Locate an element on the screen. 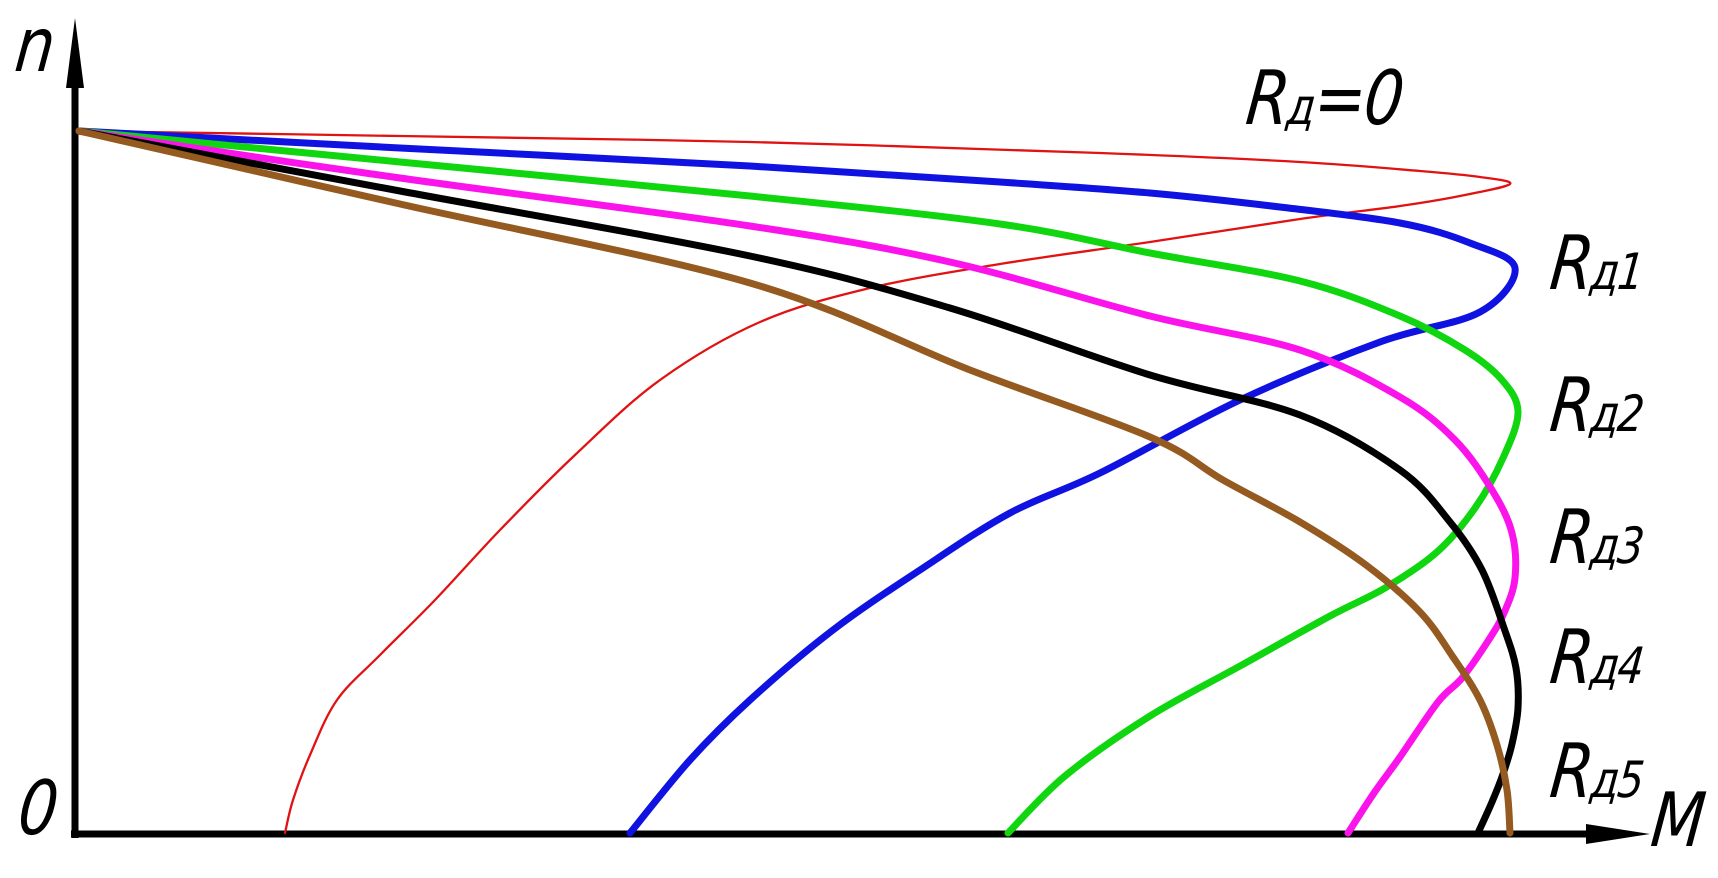 This screenshot has width=1718, height=878. curve-label-rd4: Rд4 is located at coordinates (1596, 657).